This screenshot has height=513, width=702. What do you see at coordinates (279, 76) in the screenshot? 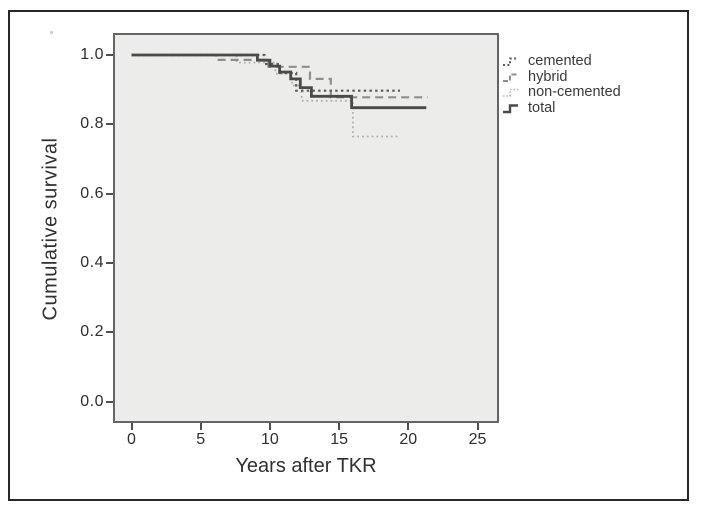
I see `curve-hybrid` at bounding box center [279, 76].